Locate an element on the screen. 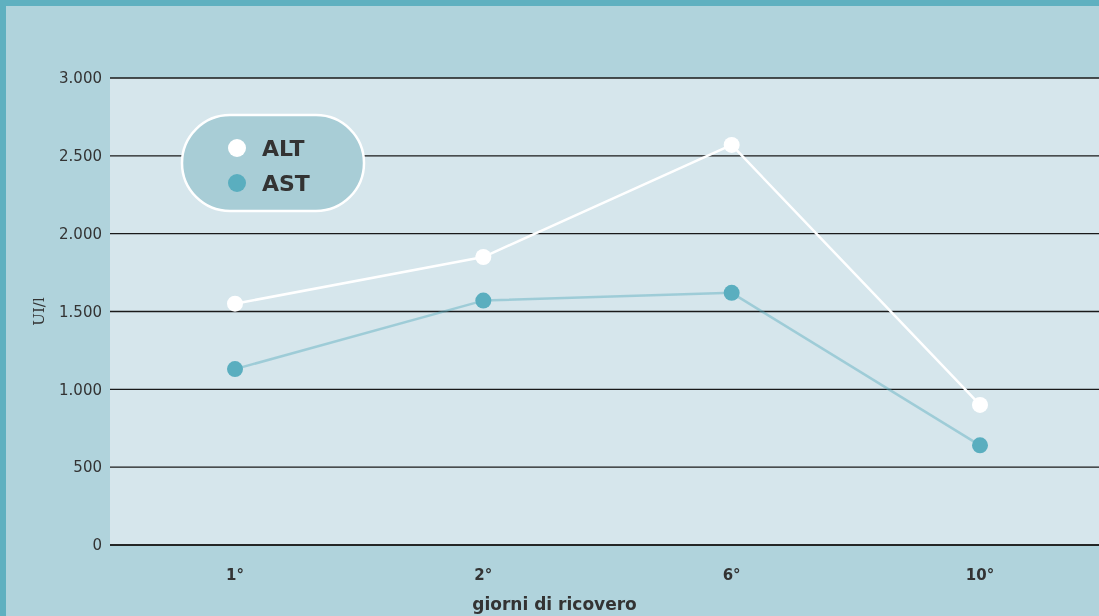 The width and height of the screenshot is (1099, 616). x-tick-label: 2° is located at coordinates (483, 575).